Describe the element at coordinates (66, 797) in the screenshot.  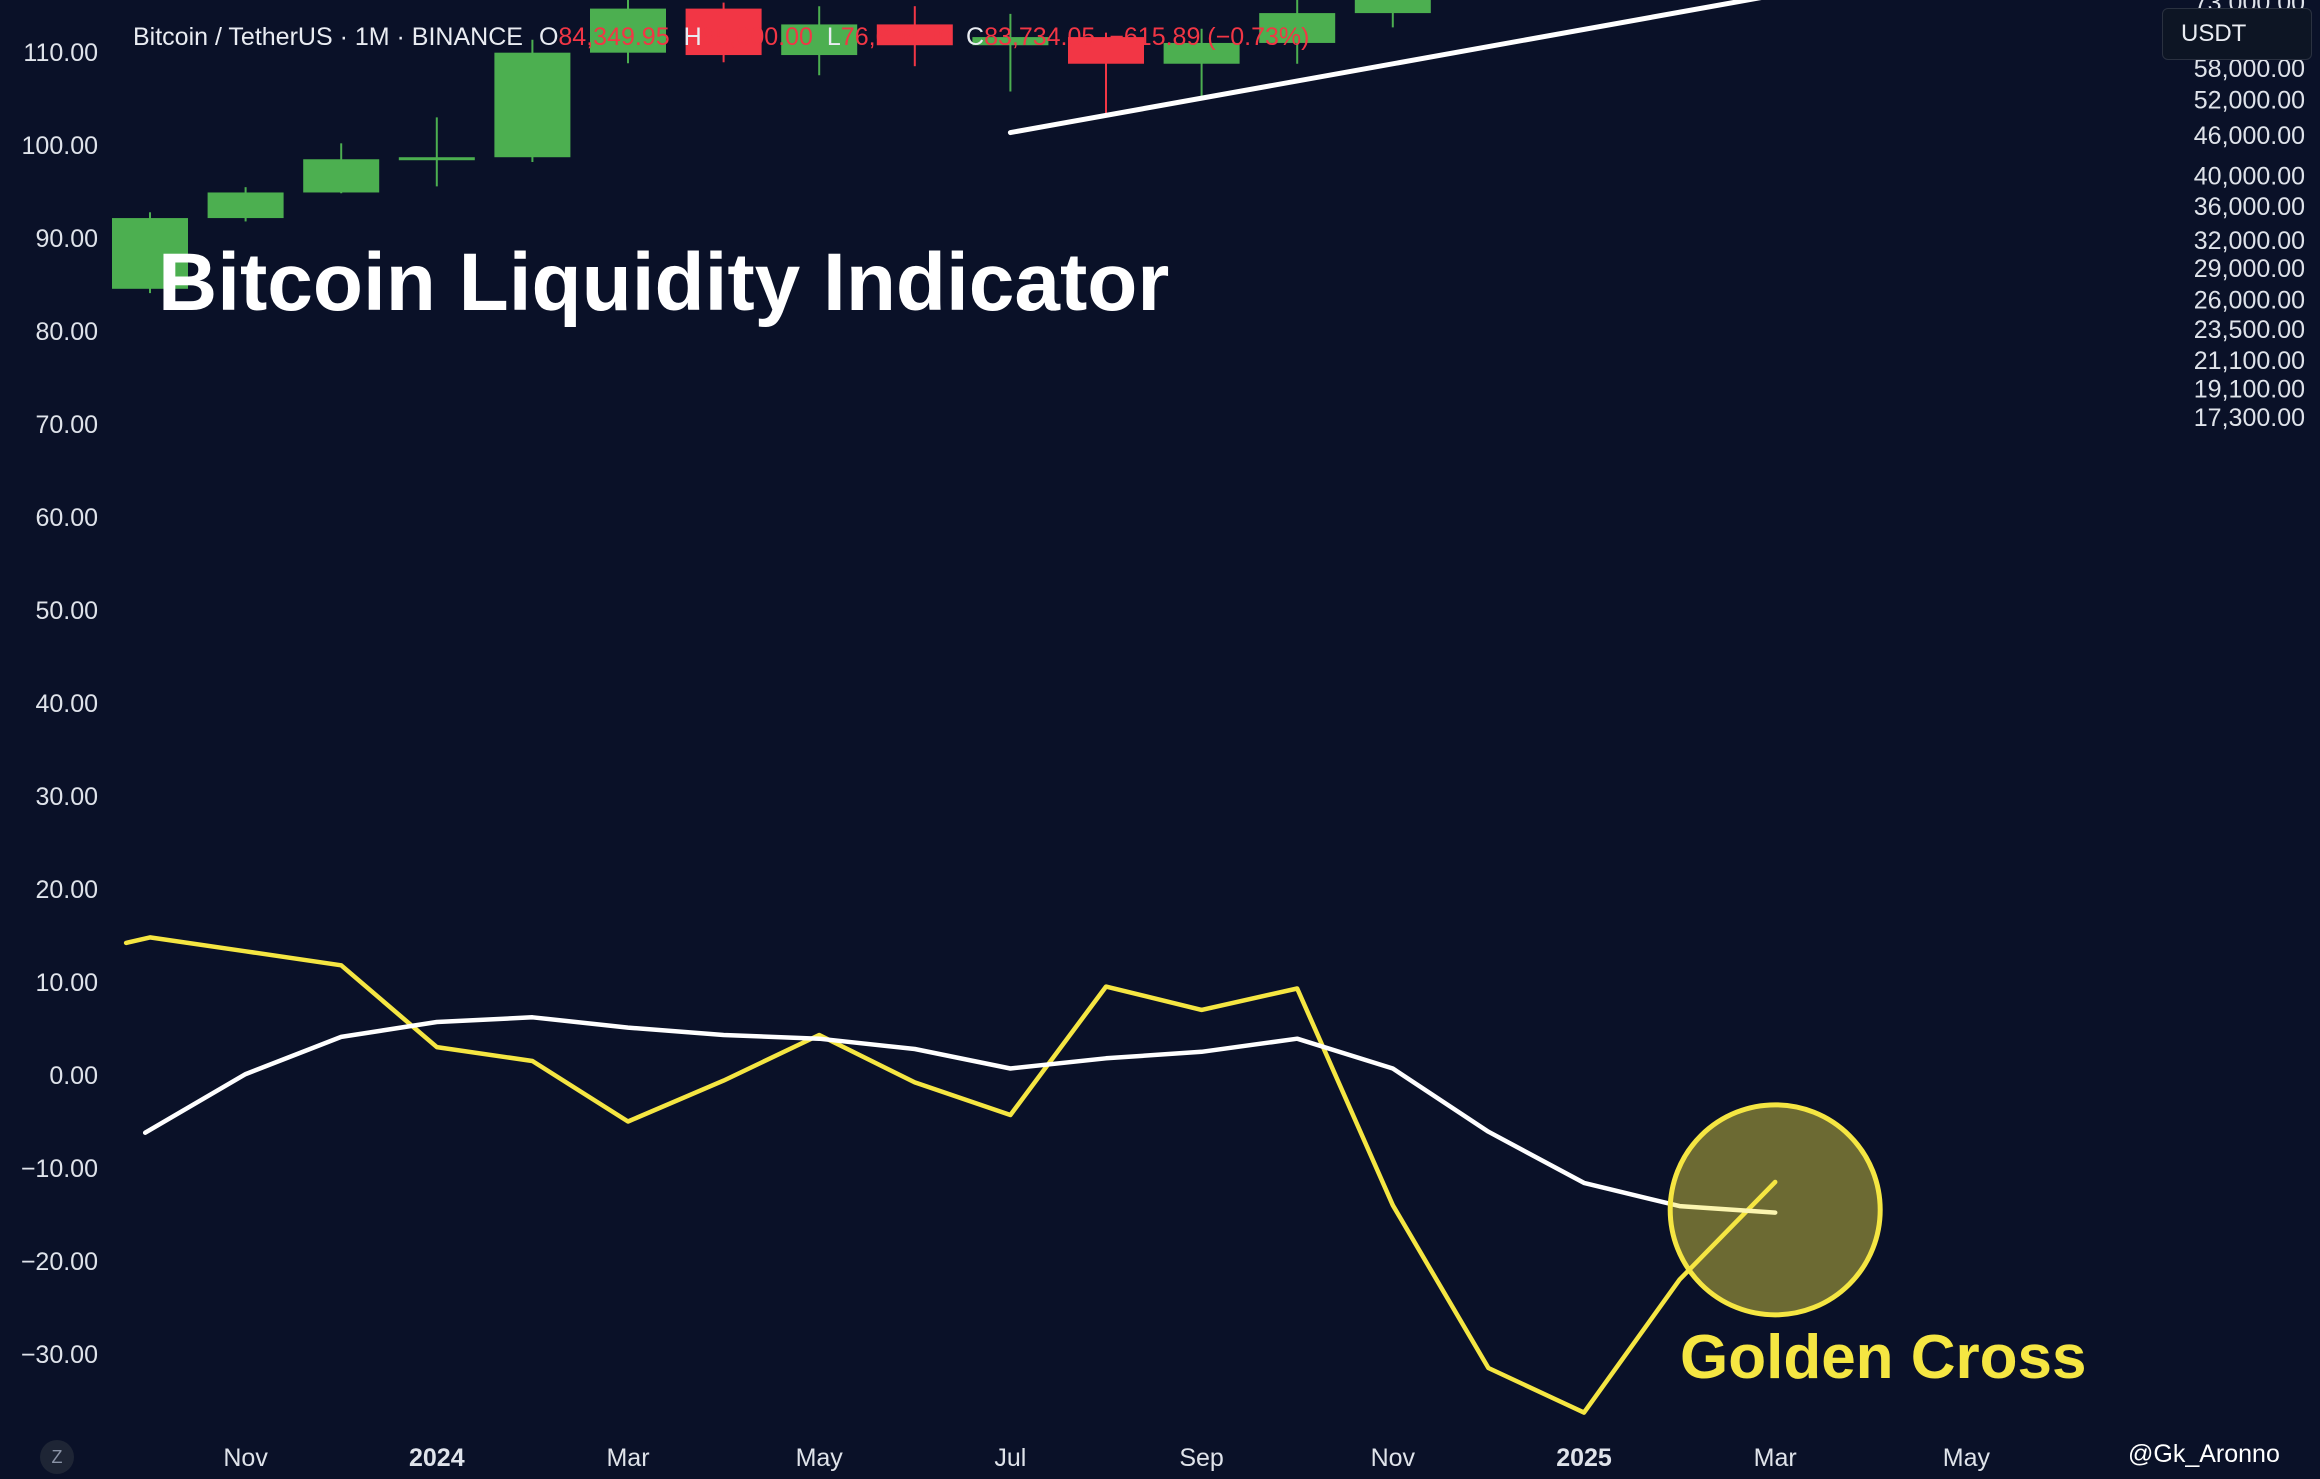
I see `left-tick-label: 30.00` at that location.